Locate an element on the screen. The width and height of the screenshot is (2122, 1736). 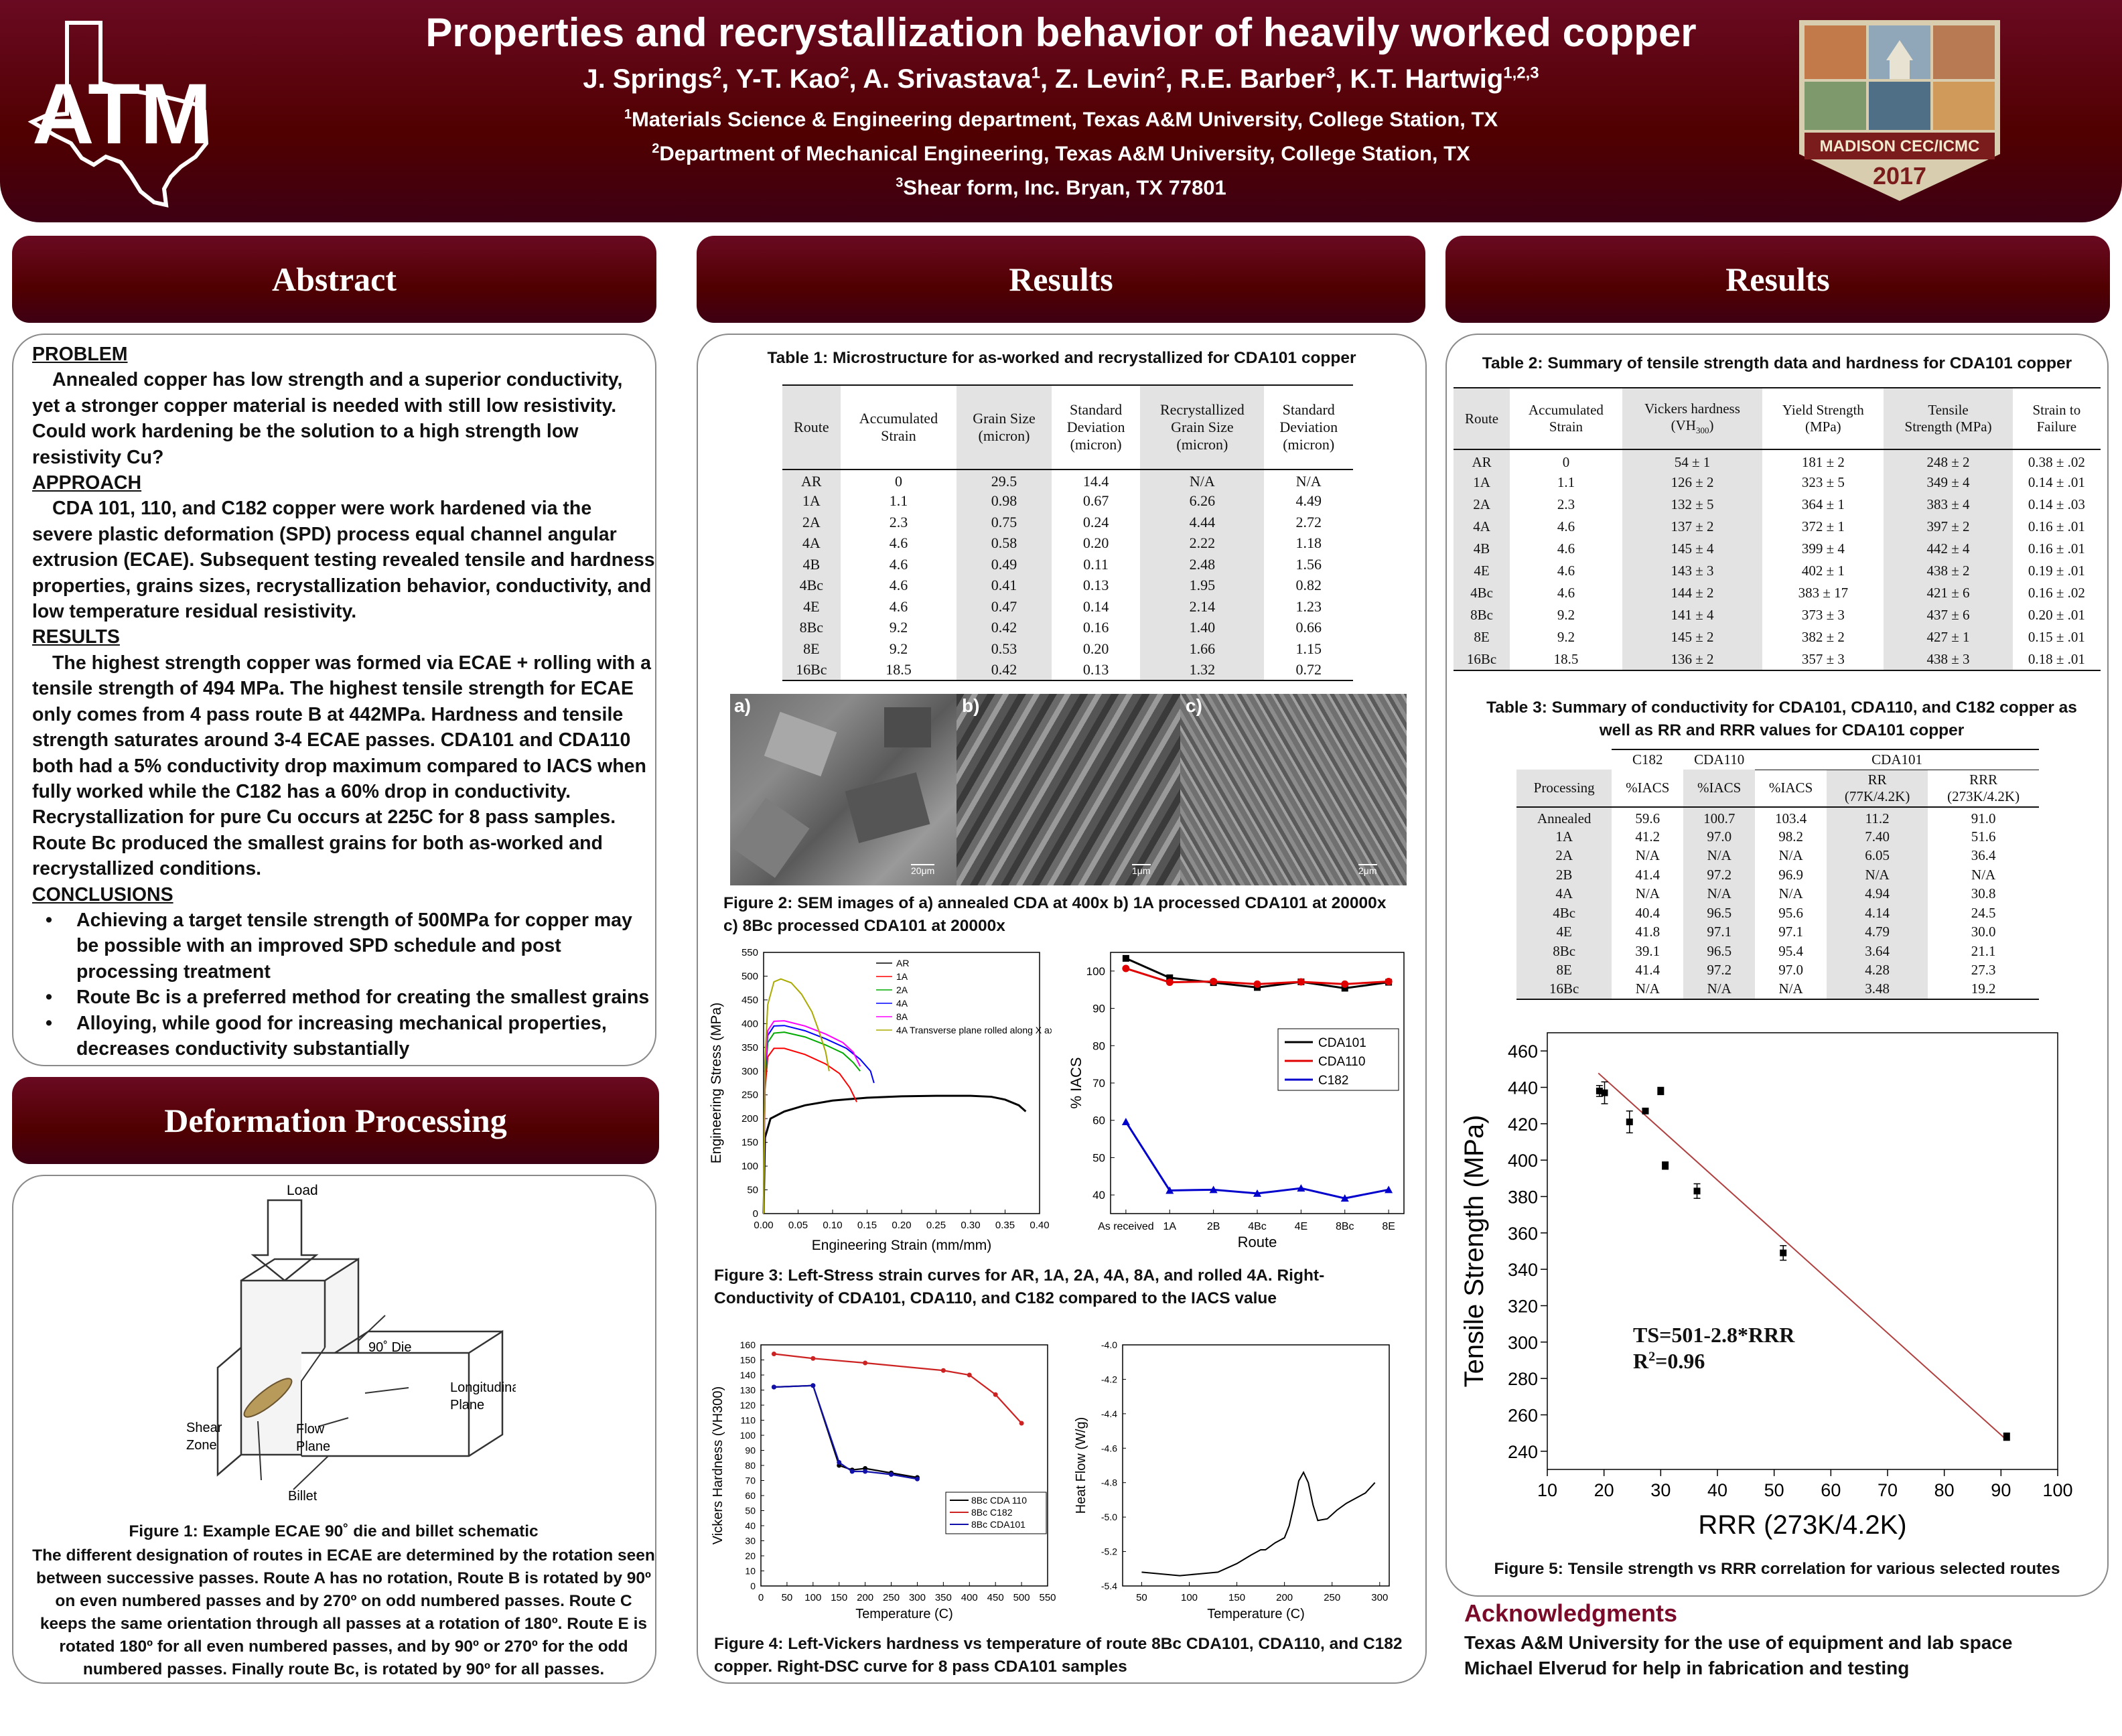
x-tick-label: 0.15 is located at coordinates (867, 1225).